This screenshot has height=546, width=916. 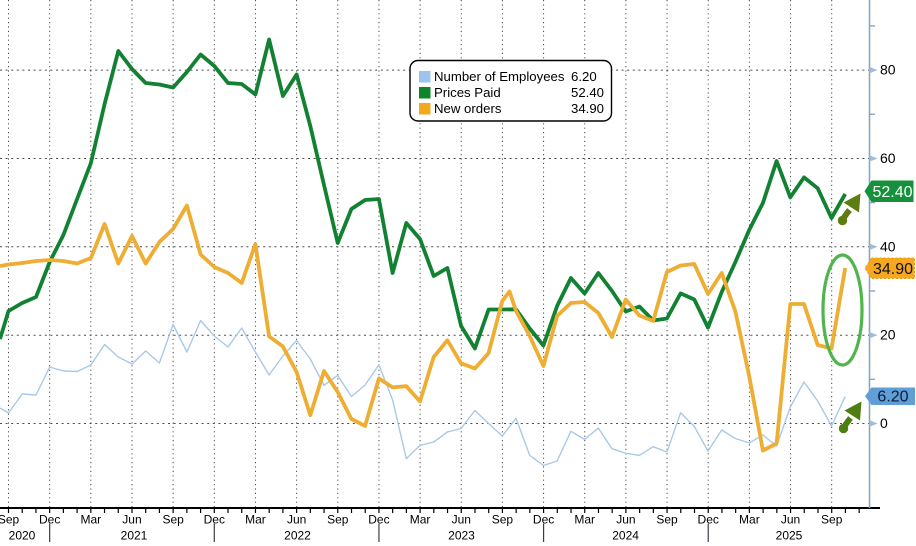 I want to click on svg-text: 20, so click(x=888, y=335).